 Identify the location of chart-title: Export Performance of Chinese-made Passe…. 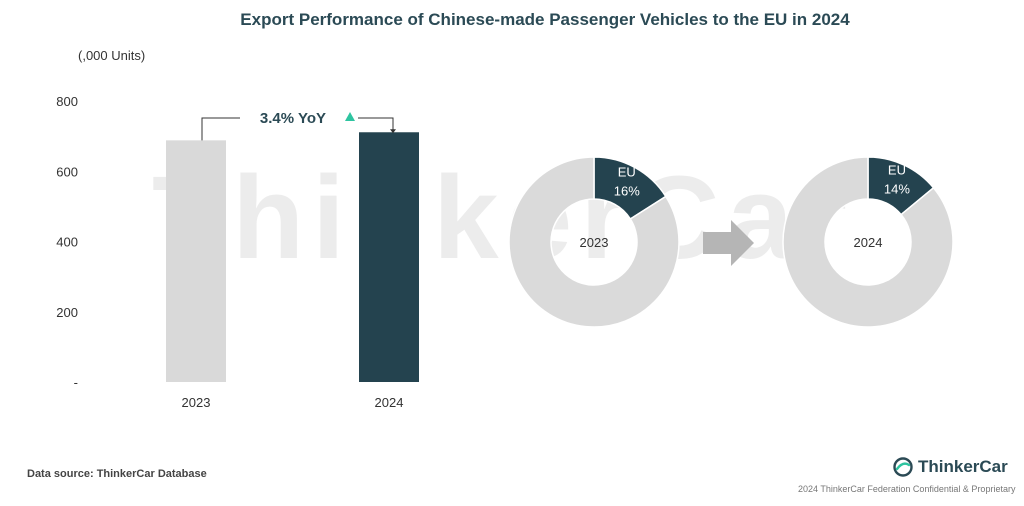
(545, 19).